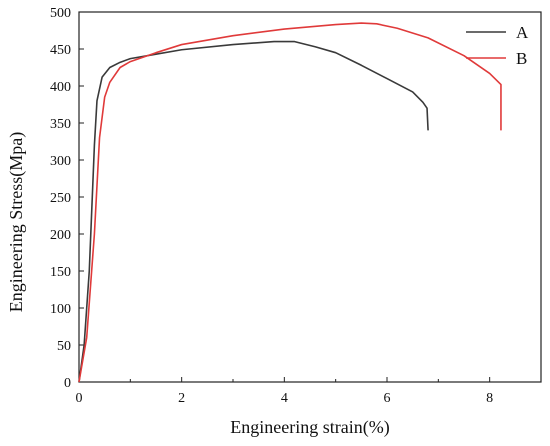 The image size is (550, 446). I want to click on x-tick-label: 4, so click(284, 398).